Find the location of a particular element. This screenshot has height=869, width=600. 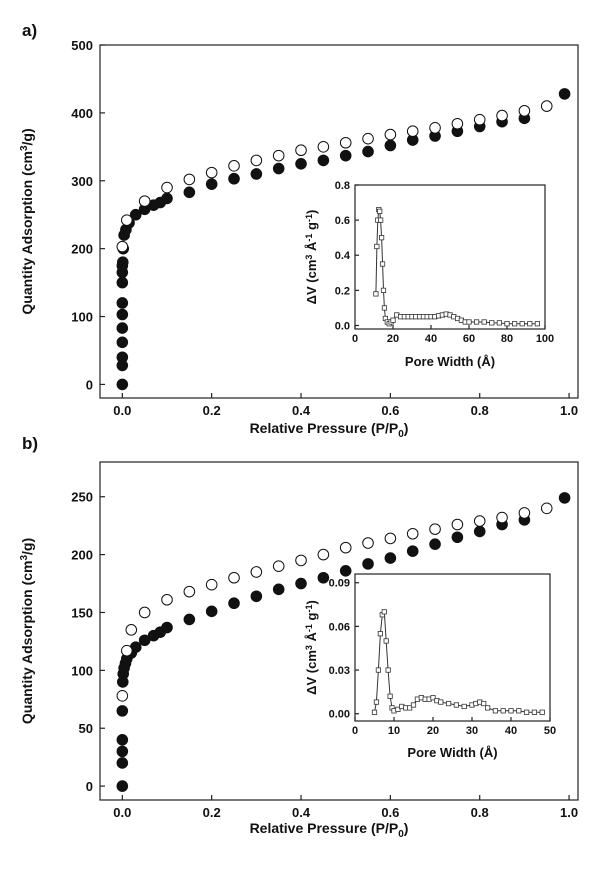

inset-x-tick-label: 30 is located at coordinates (472, 731).